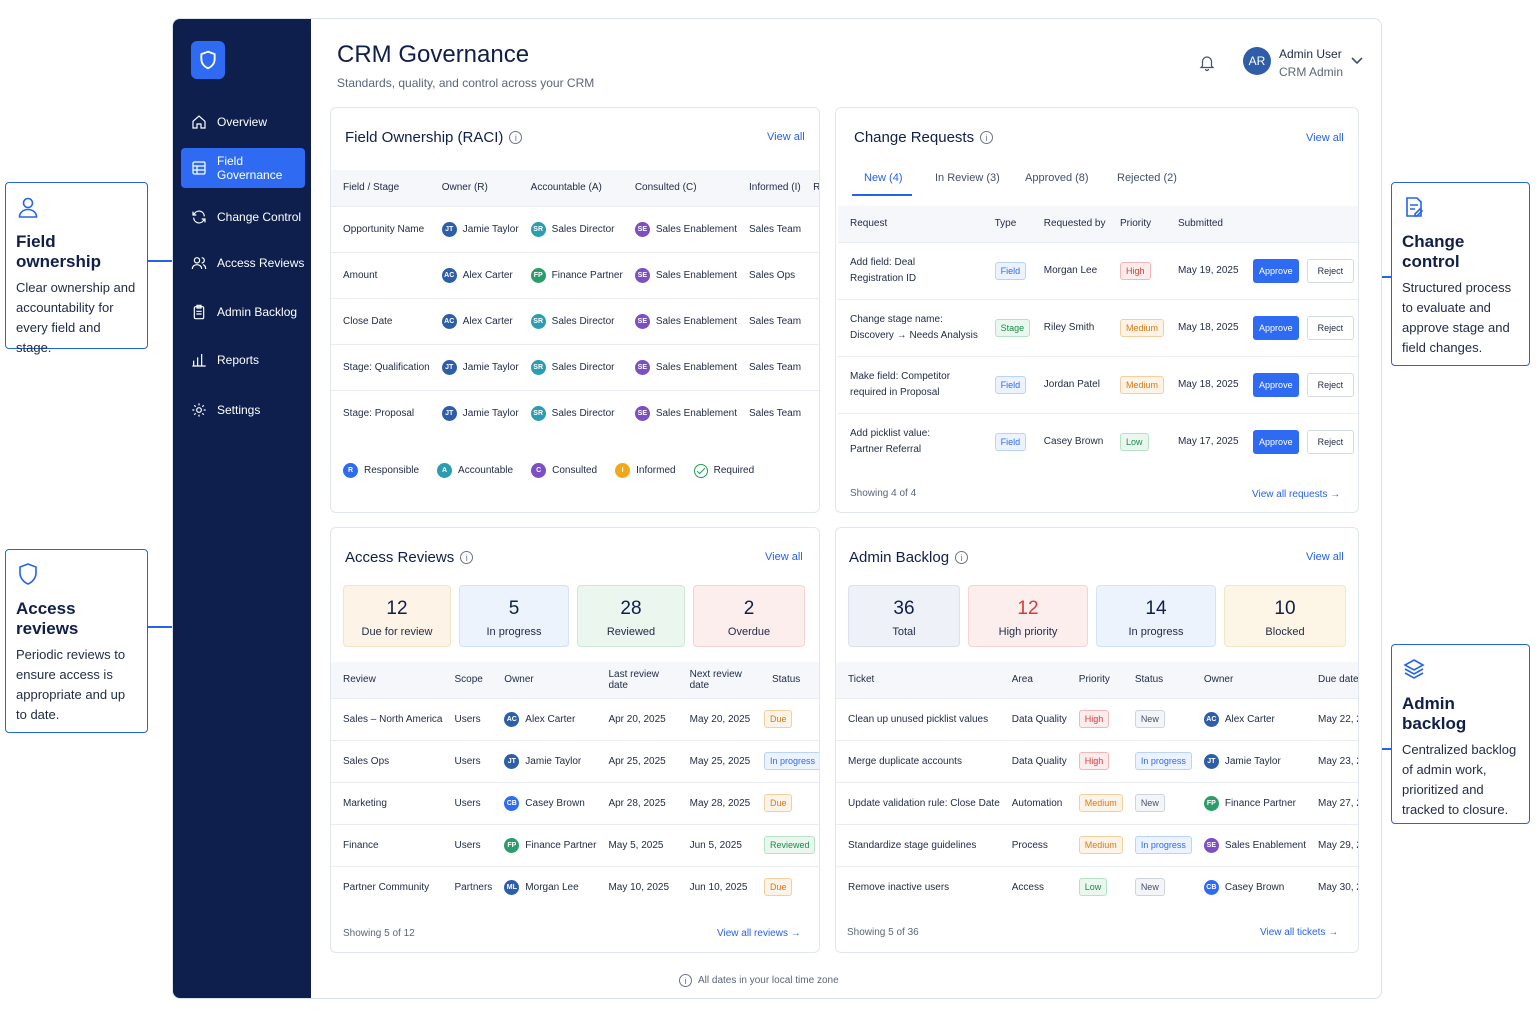  Describe the element at coordinates (1207, 63) in the screenshot. I see `bell-icon` at that location.